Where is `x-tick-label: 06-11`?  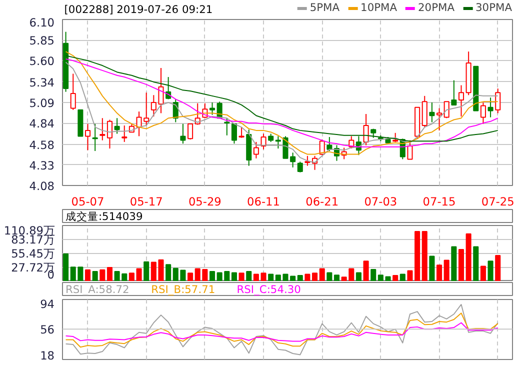 x-tick-label: 06-11 is located at coordinates (263, 201).